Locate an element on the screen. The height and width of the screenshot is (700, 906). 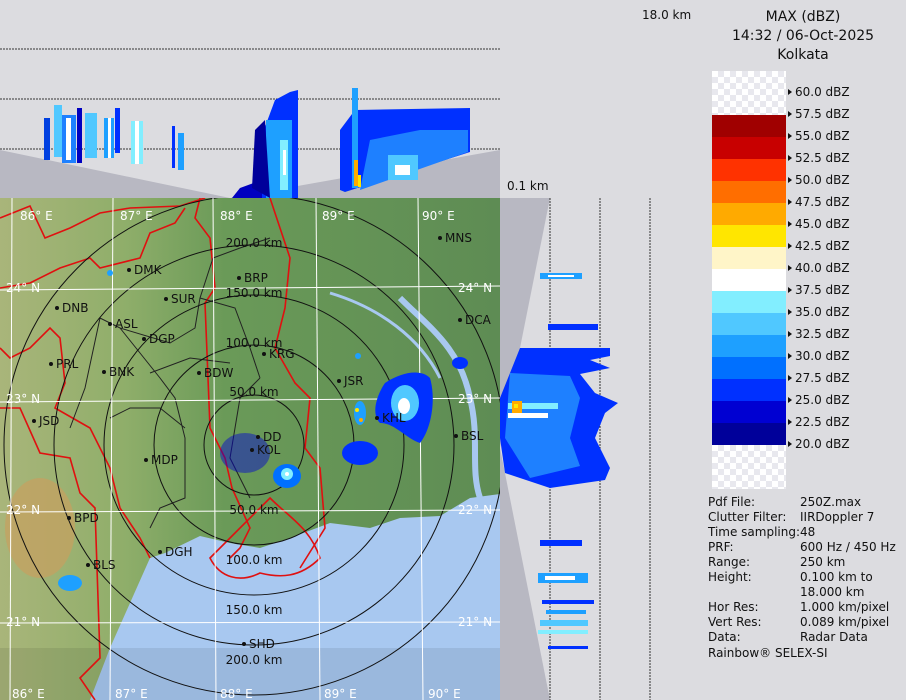
district-borders is located at coordinates (170, 383).